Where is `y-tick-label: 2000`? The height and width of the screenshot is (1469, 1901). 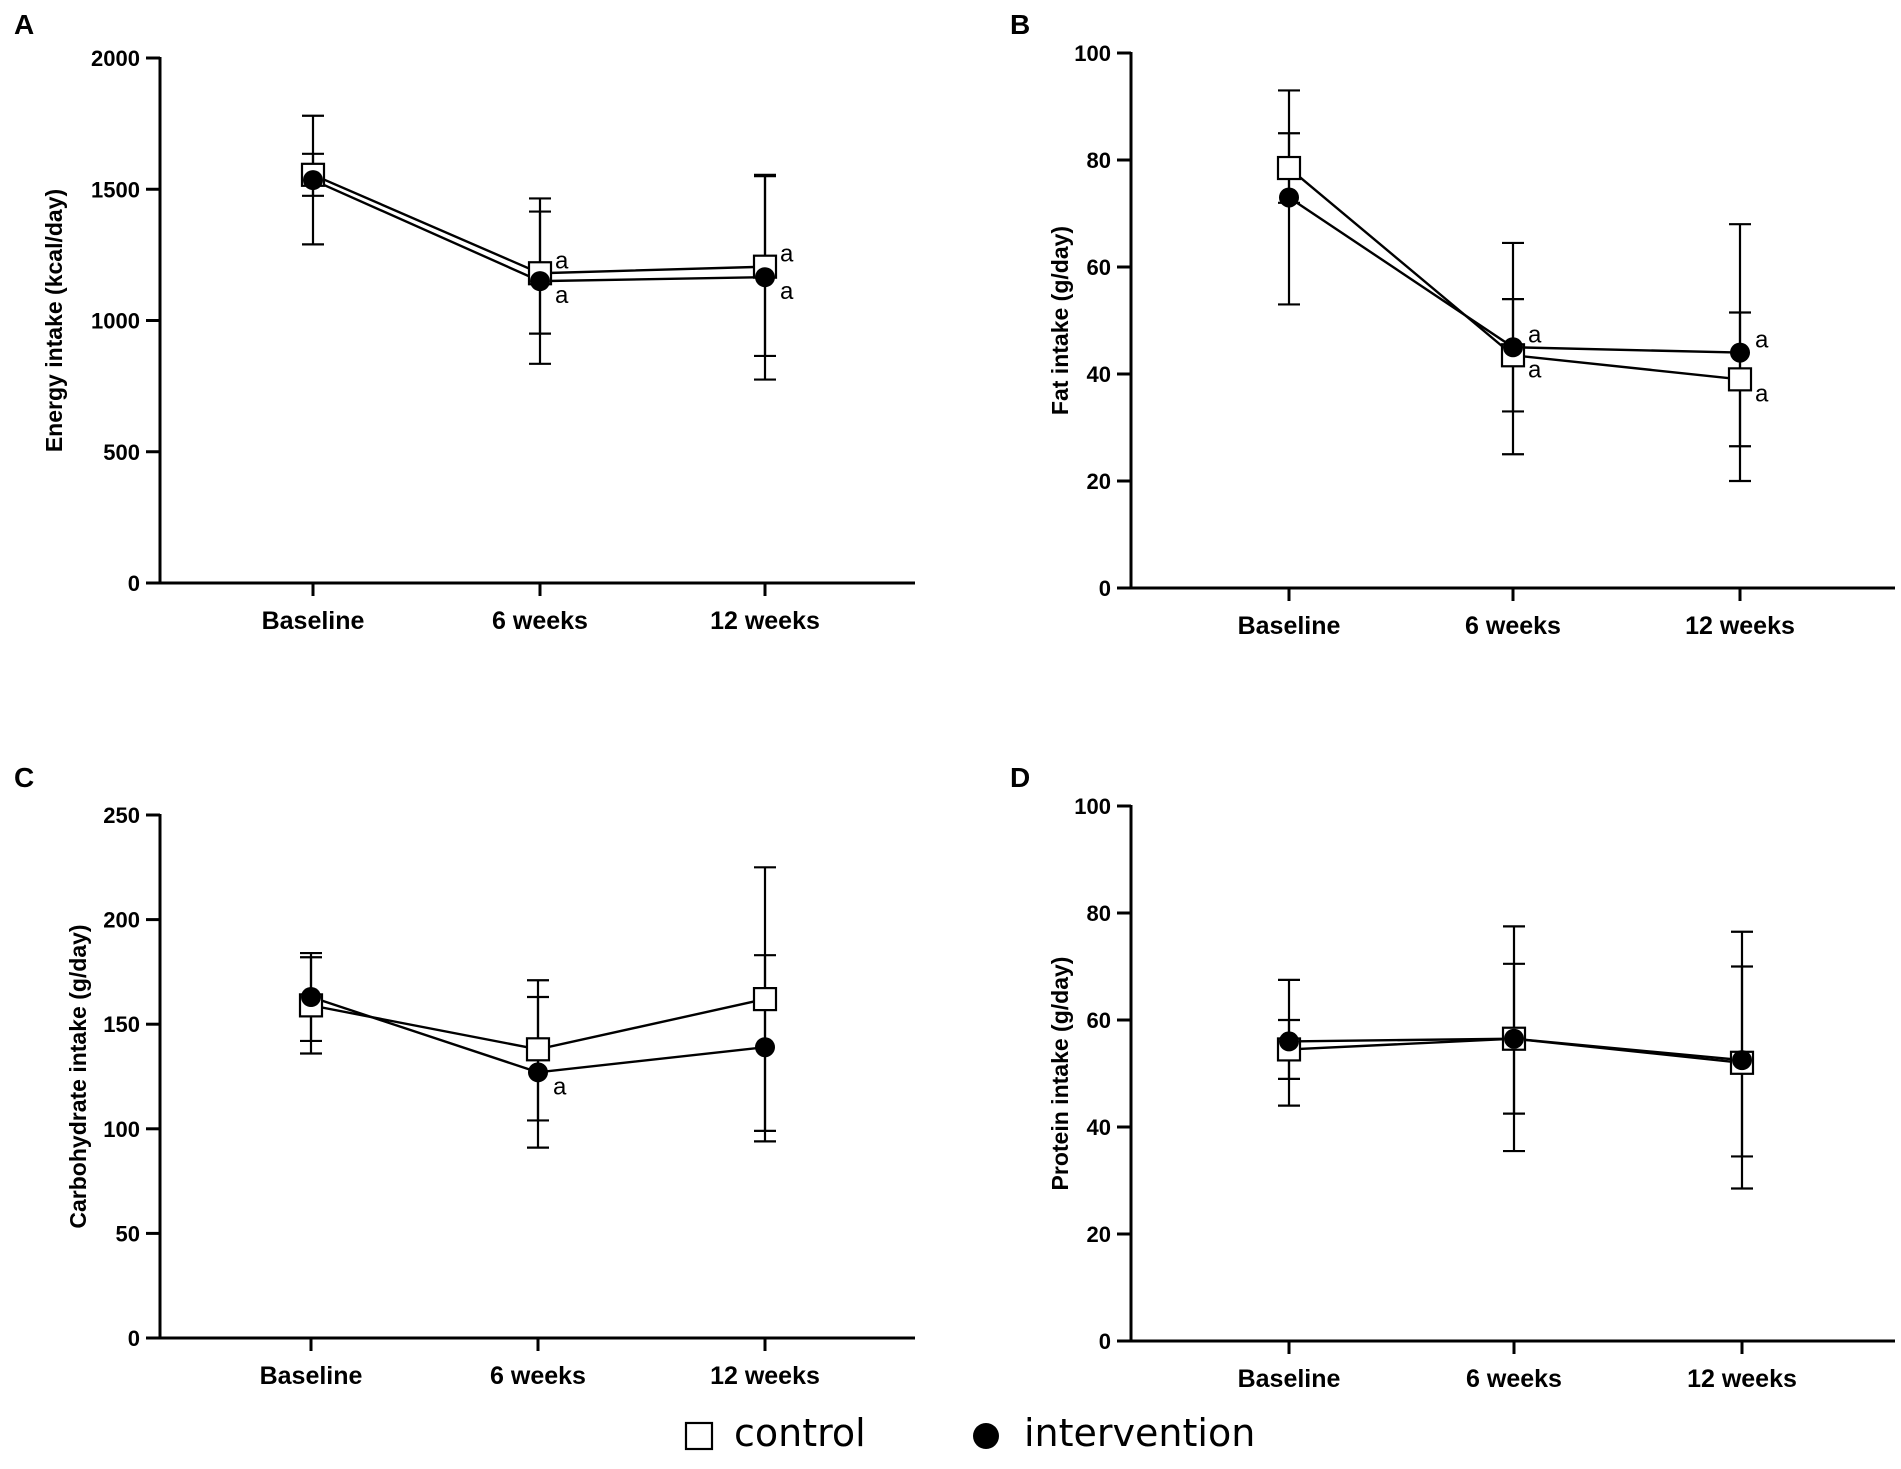 y-tick-label: 2000 is located at coordinates (115, 58).